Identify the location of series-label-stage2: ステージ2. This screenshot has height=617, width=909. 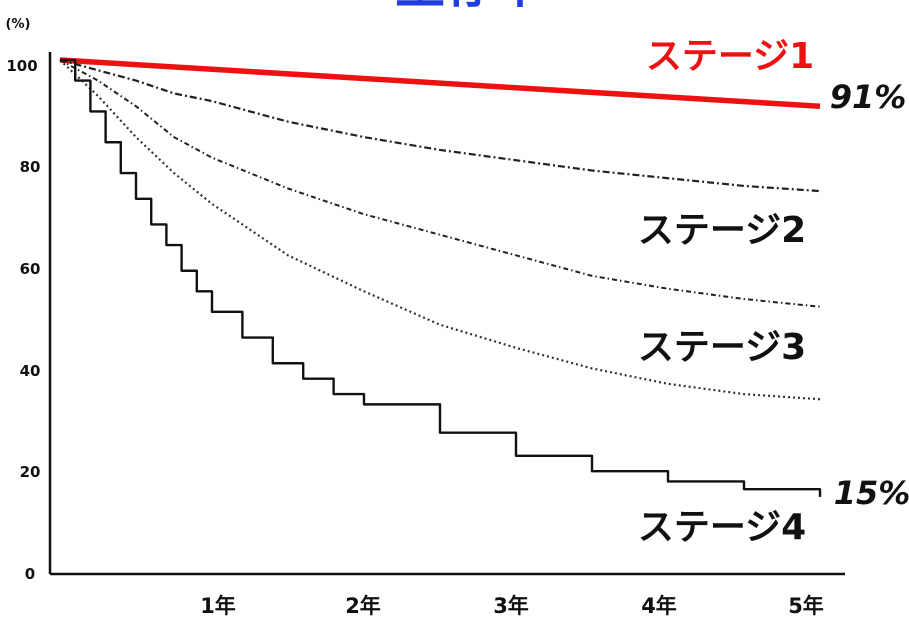
(722, 230).